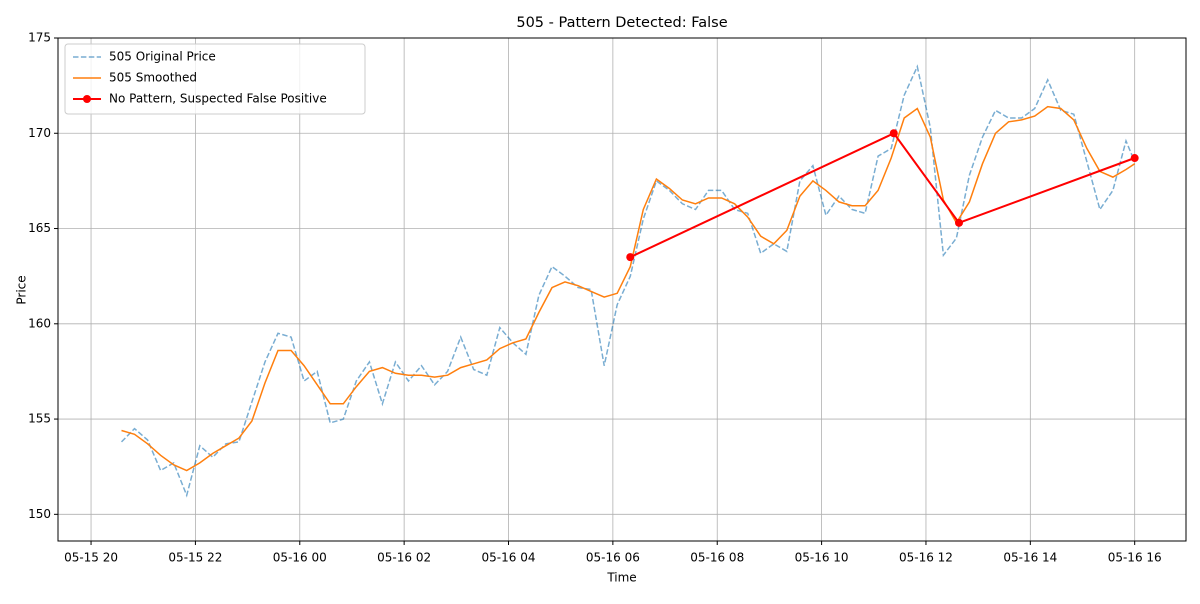 This screenshot has width=1200, height=604. Describe the element at coordinates (39, 514) in the screenshot. I see `y-tick-label: 150` at that location.